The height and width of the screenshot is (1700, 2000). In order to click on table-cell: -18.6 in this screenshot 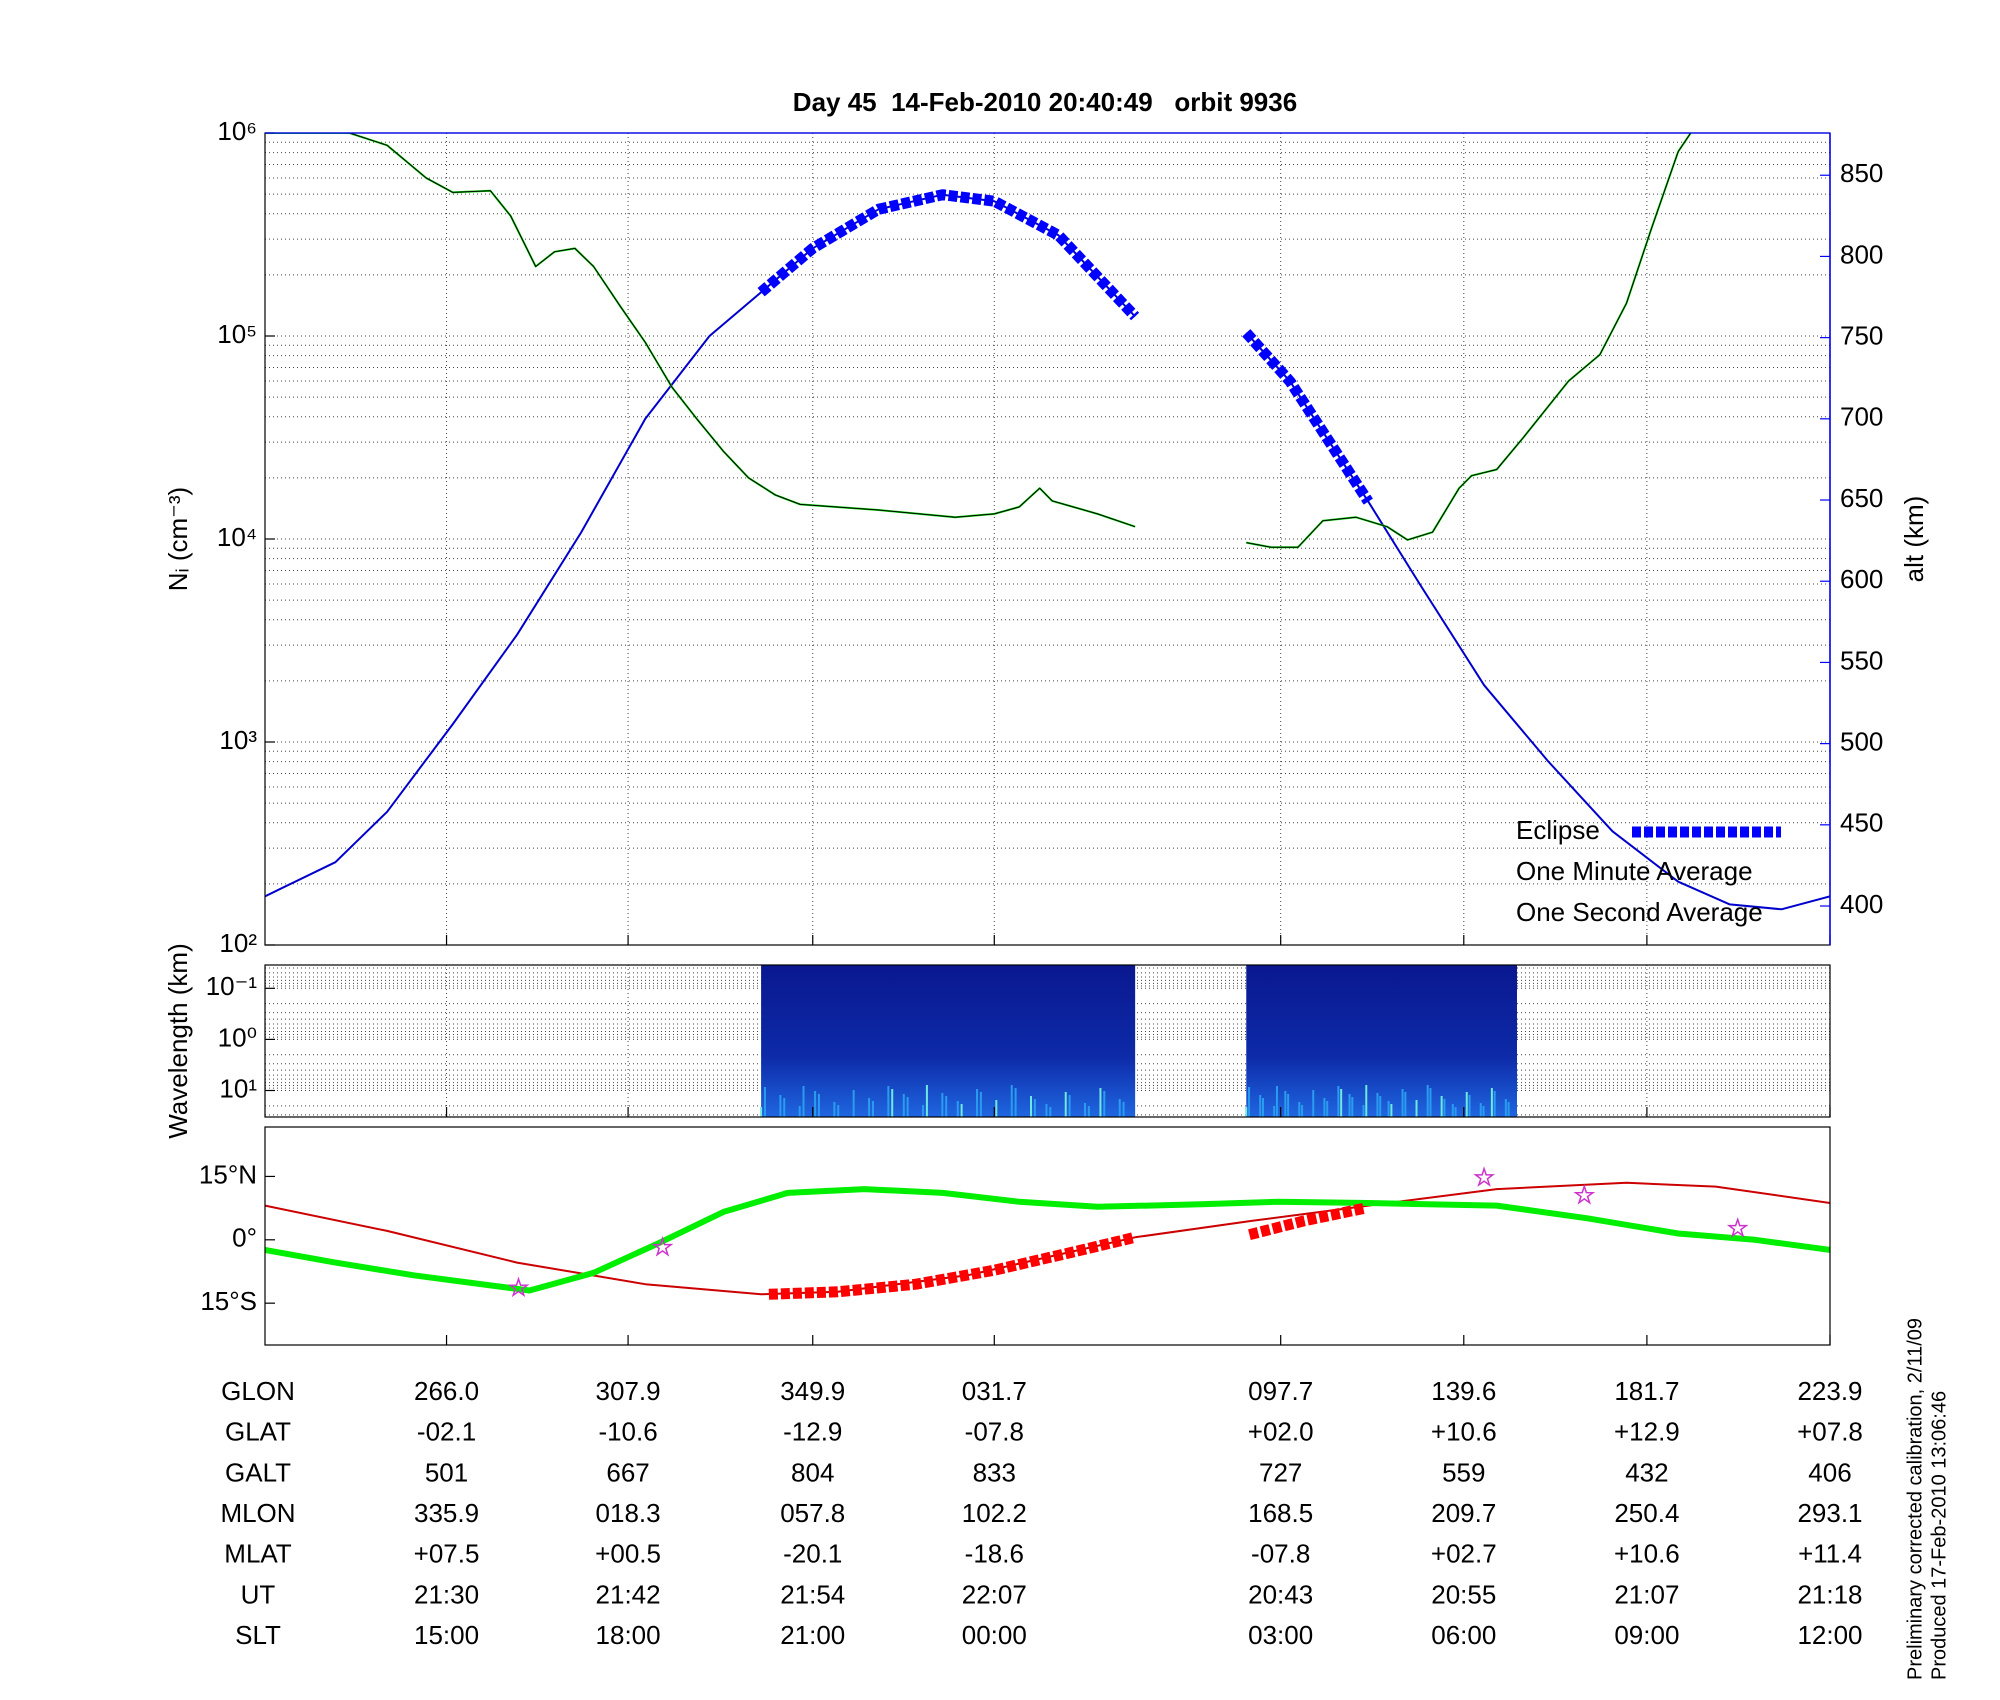, I will do `click(994, 1554)`.